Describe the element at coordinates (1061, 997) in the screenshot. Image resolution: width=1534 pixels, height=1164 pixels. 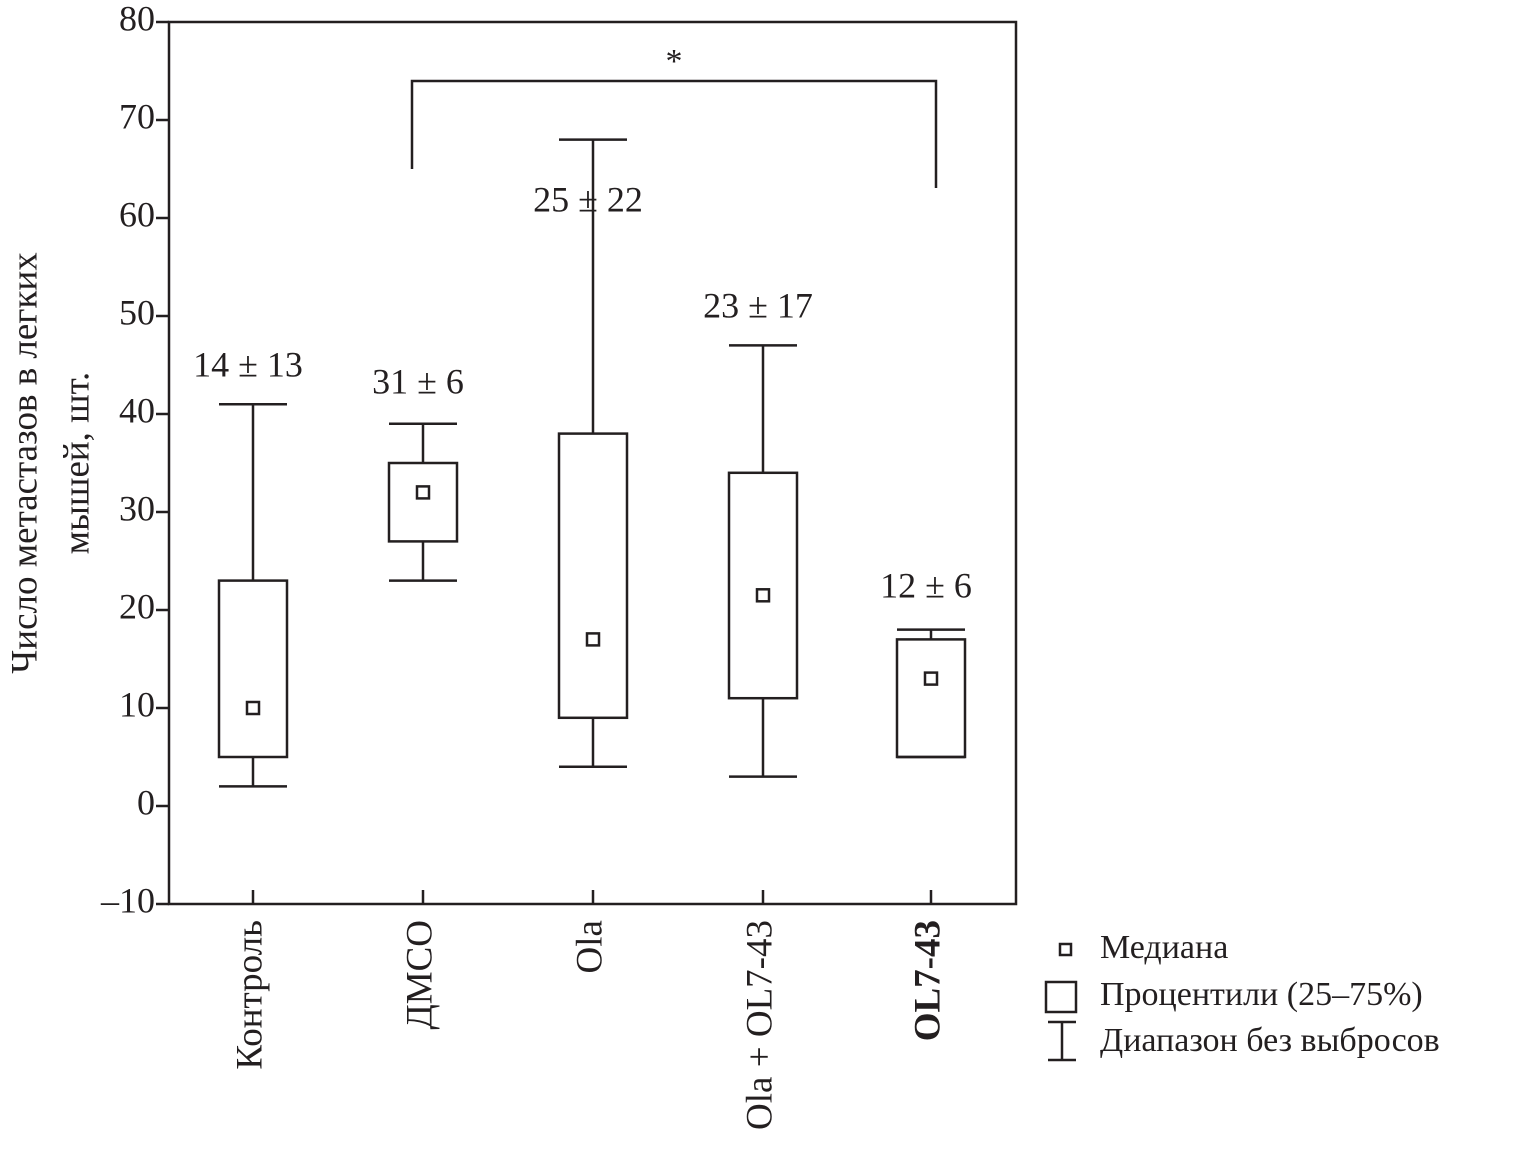
I see `legend-box-icon` at that location.